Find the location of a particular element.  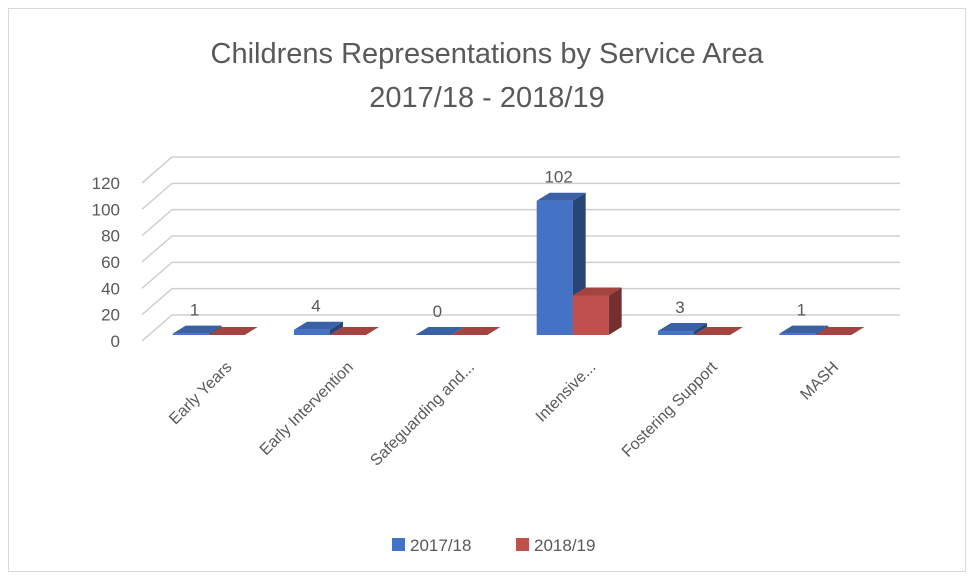

y-tick-label: 0 is located at coordinates (115, 341).